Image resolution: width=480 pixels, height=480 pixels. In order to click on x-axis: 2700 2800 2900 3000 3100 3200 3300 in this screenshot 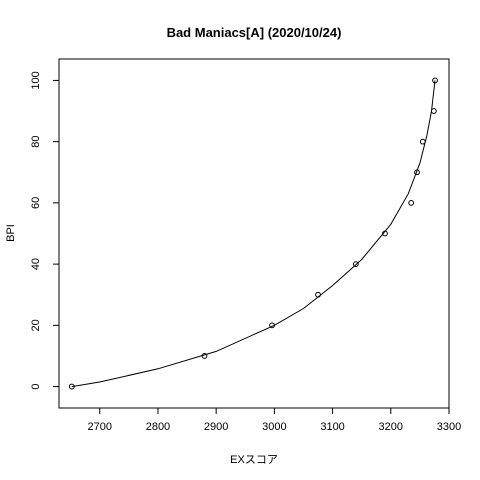, I will do `click(274, 420)`.